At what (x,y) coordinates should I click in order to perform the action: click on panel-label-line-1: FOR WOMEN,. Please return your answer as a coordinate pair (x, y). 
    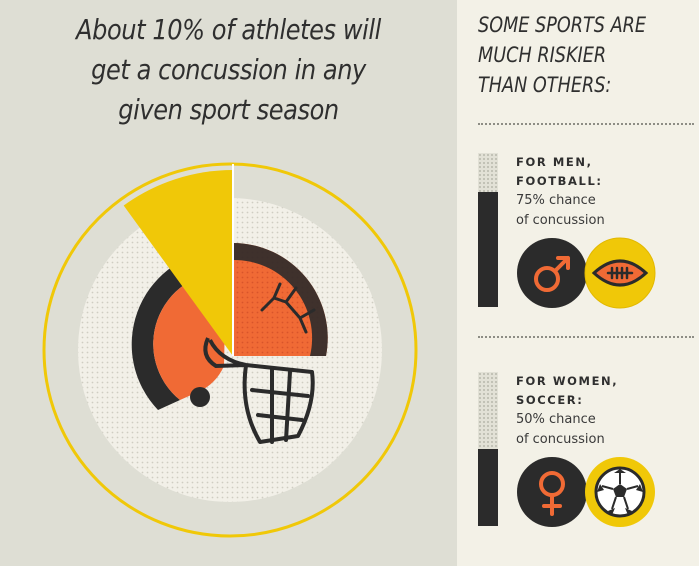
    Looking at the image, I should click on (567, 381).